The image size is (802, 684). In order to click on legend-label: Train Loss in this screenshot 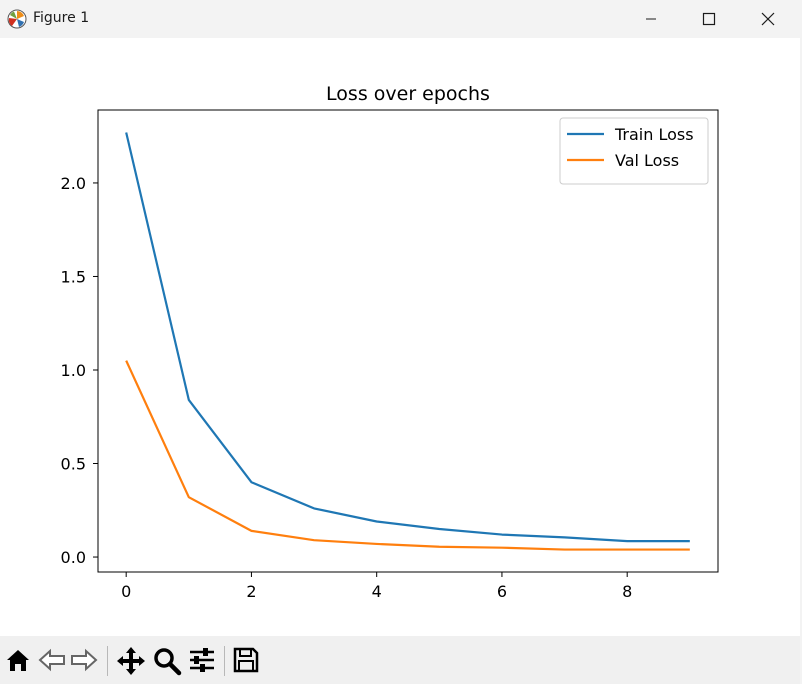, I will do `click(654, 134)`.